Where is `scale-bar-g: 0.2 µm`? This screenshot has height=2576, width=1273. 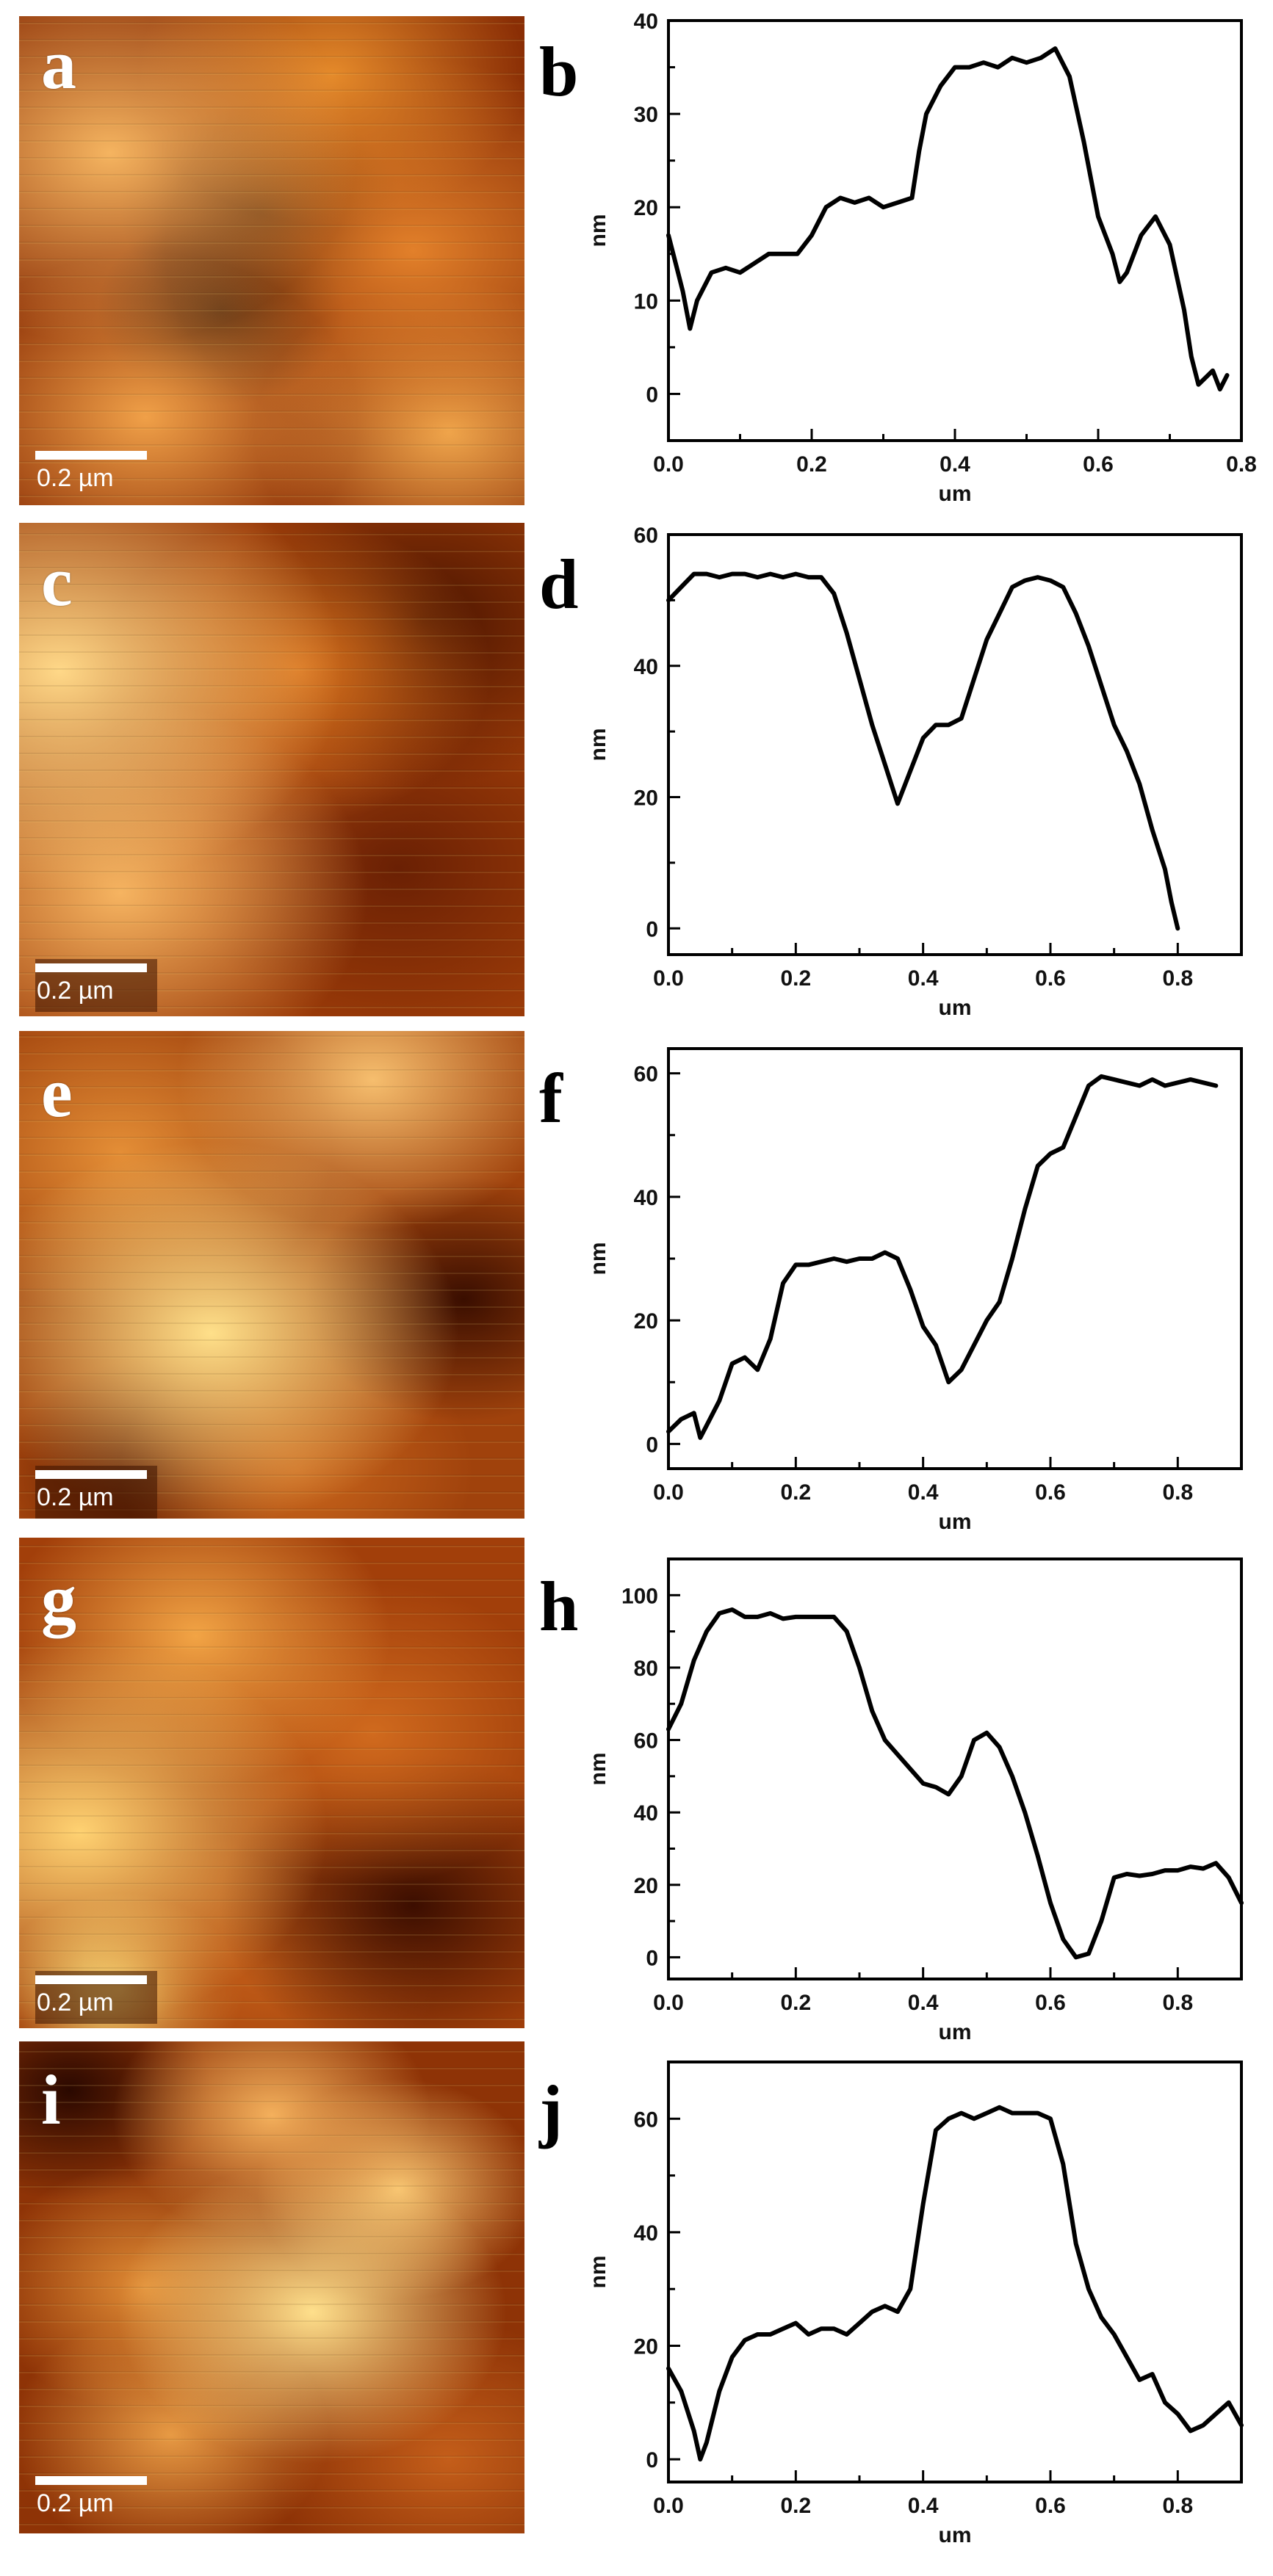 scale-bar-g: 0.2 µm is located at coordinates (96, 1997).